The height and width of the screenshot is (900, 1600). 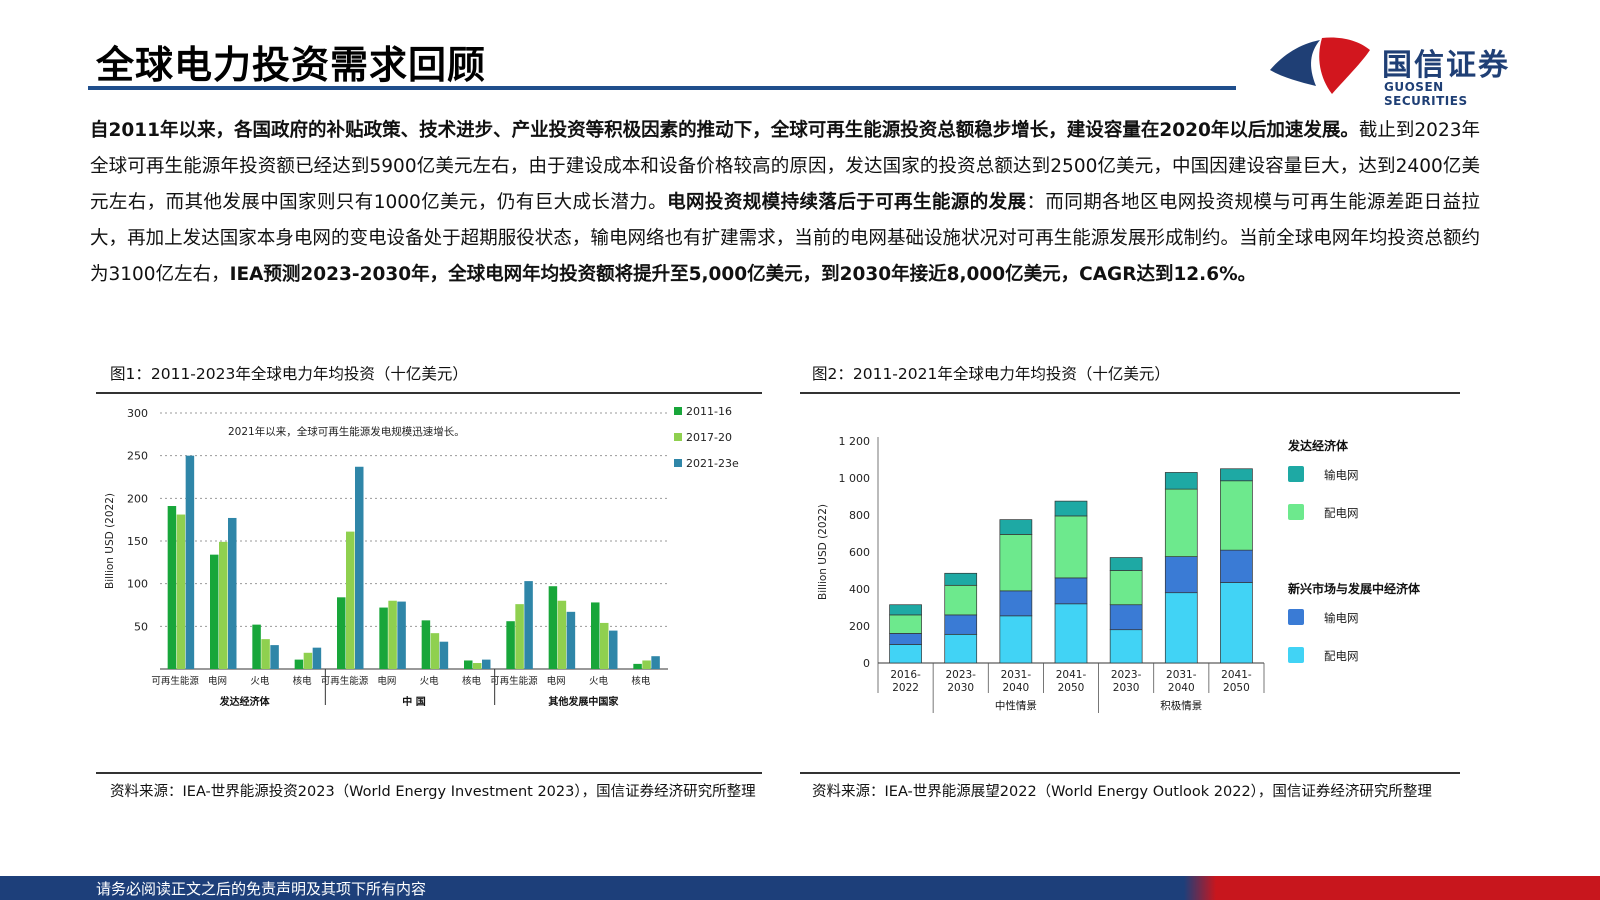 What do you see at coordinates (245, 701) in the screenshot?
I see `fig1-group-label: 发达经济体` at bounding box center [245, 701].